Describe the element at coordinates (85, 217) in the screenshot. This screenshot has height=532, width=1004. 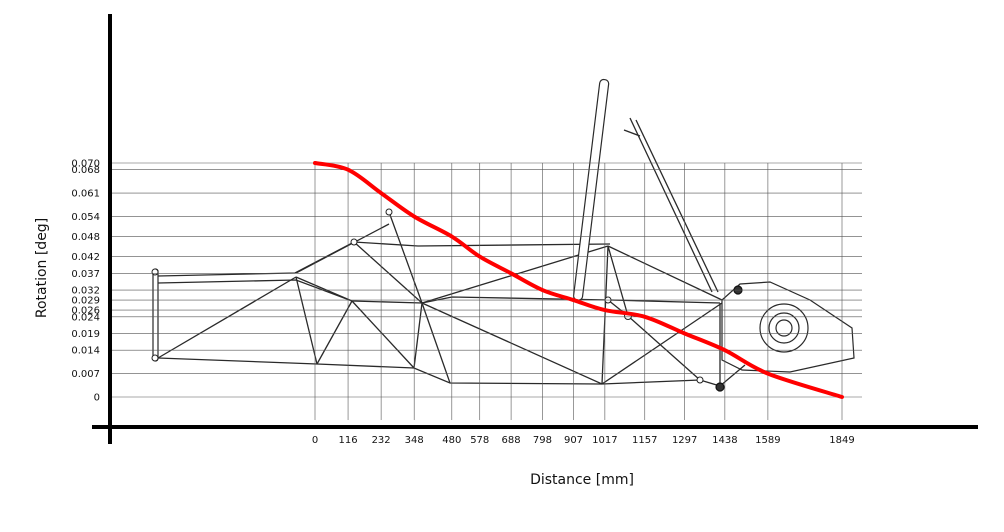
I see `y-tick-label: 0.054` at that location.